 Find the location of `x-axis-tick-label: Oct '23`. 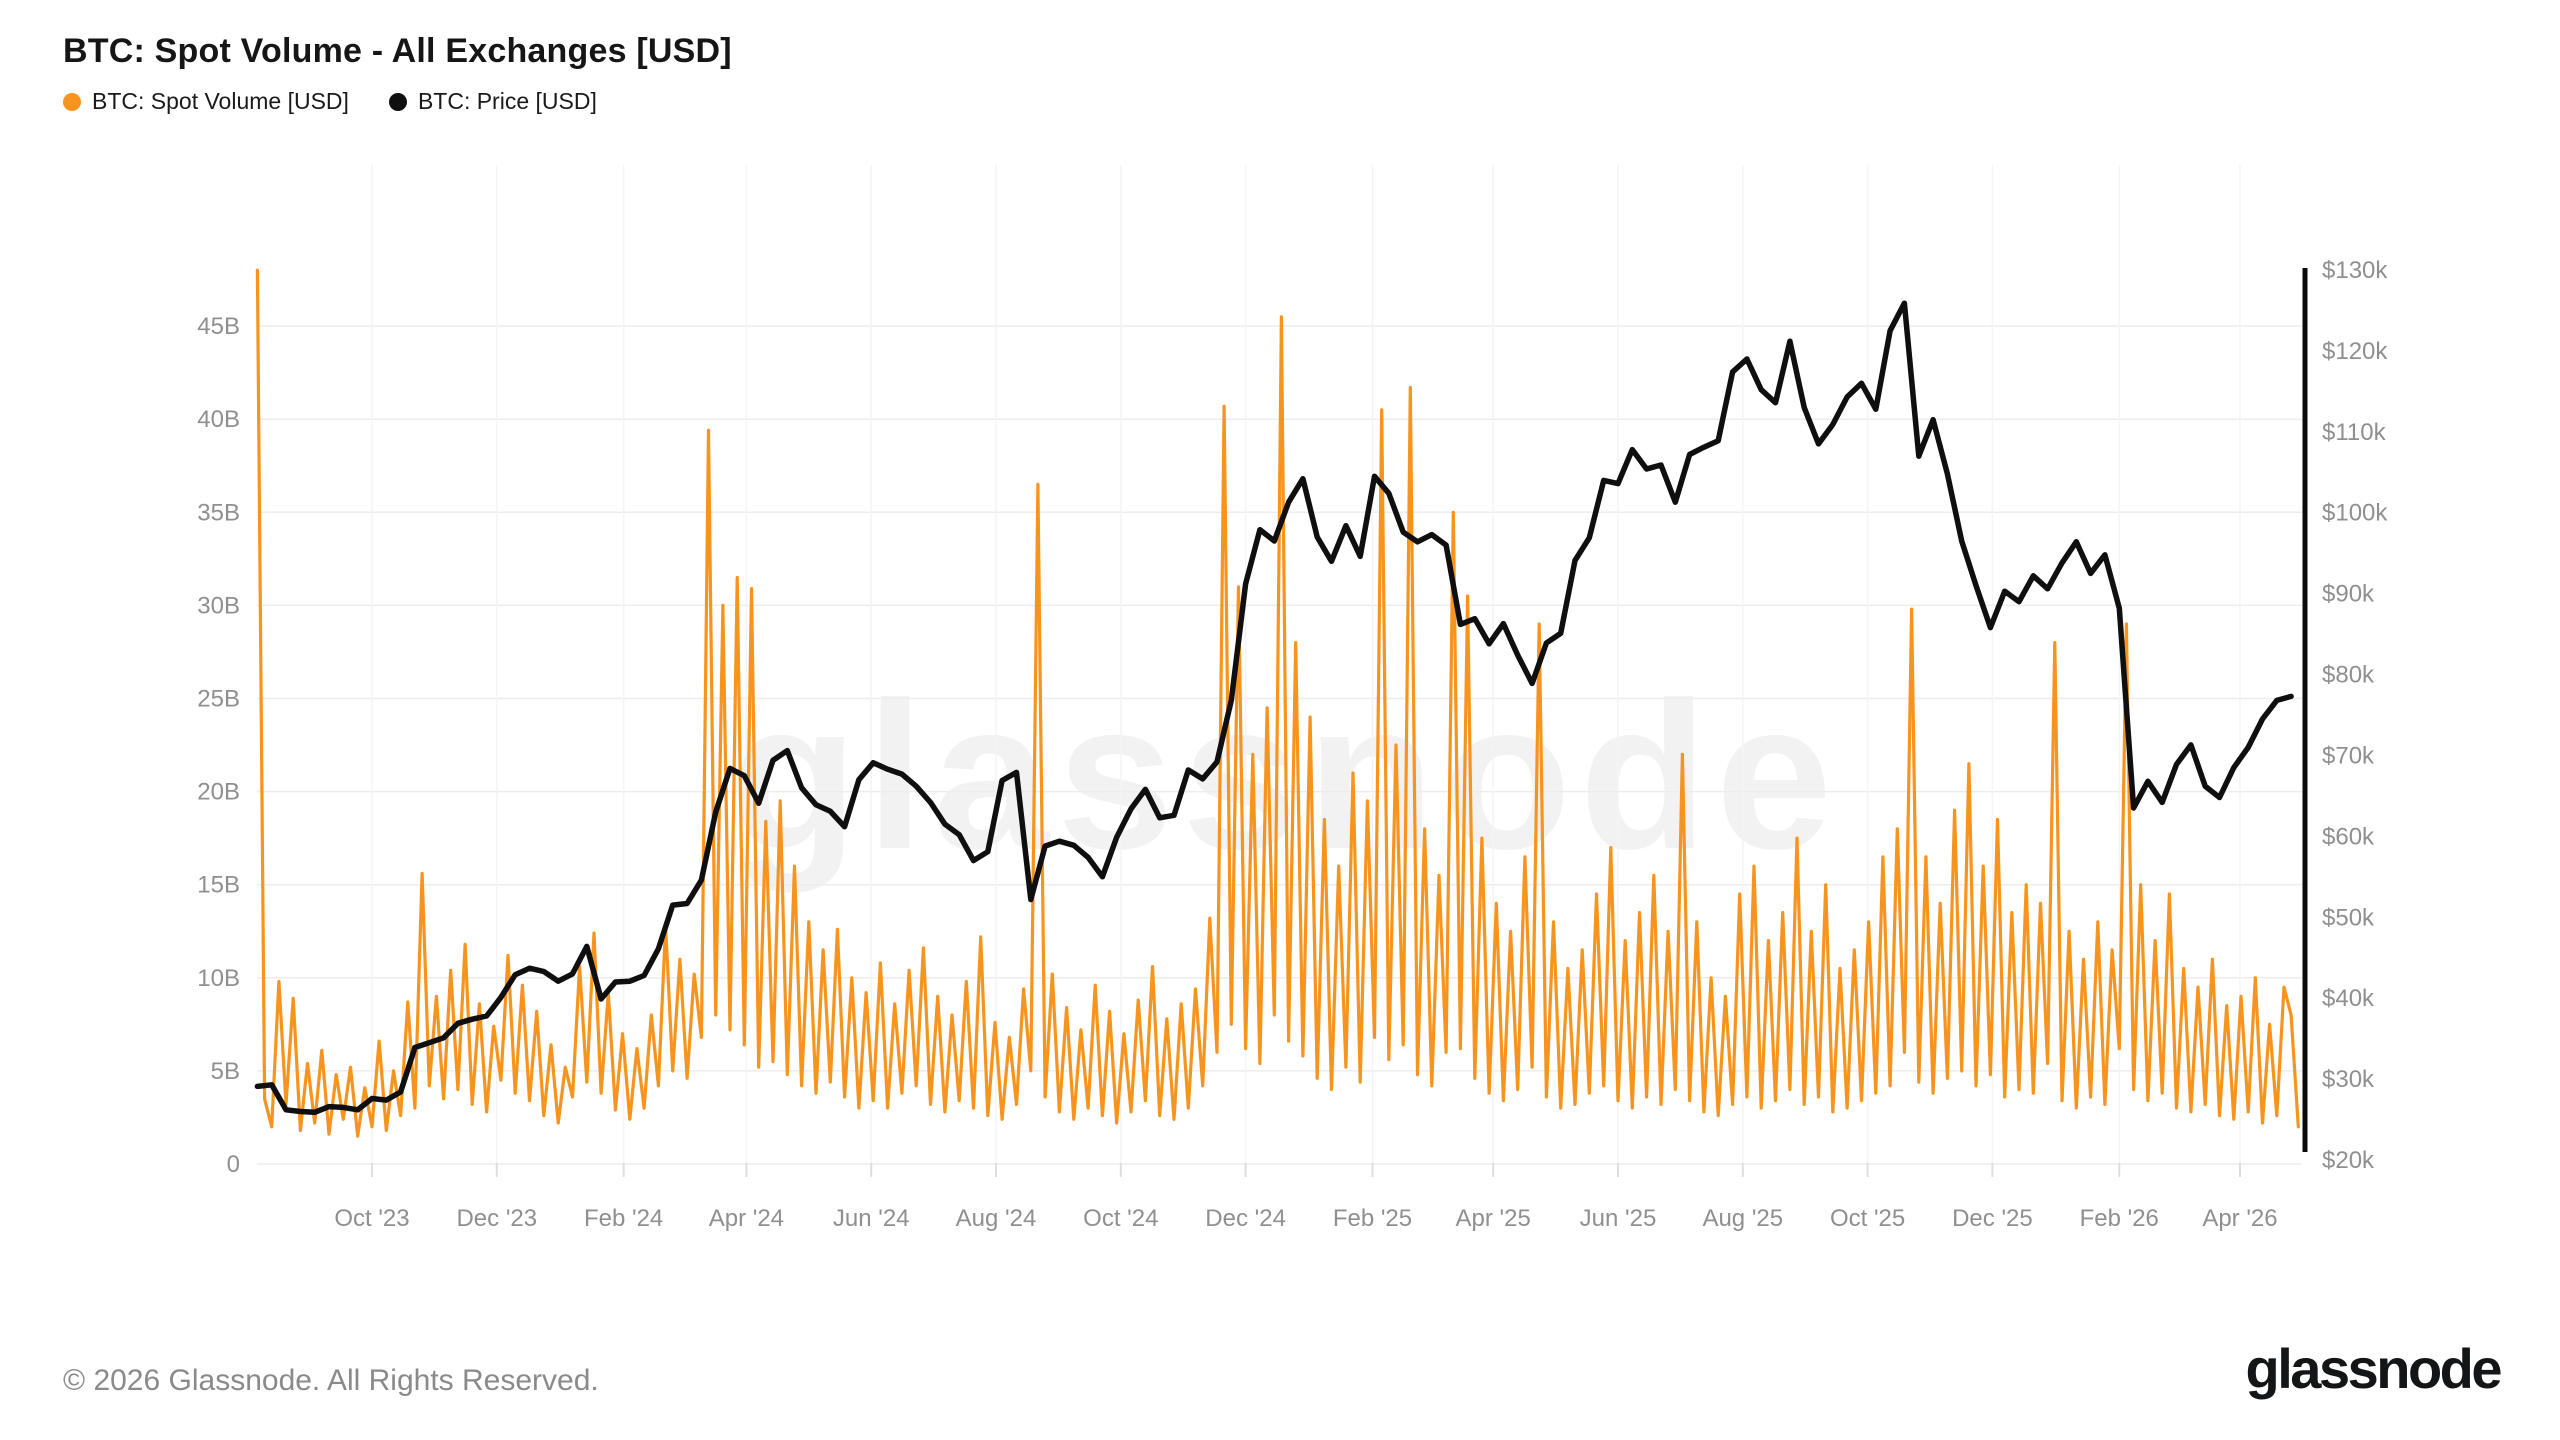

x-axis-tick-label: Oct '23 is located at coordinates (371, 1218).